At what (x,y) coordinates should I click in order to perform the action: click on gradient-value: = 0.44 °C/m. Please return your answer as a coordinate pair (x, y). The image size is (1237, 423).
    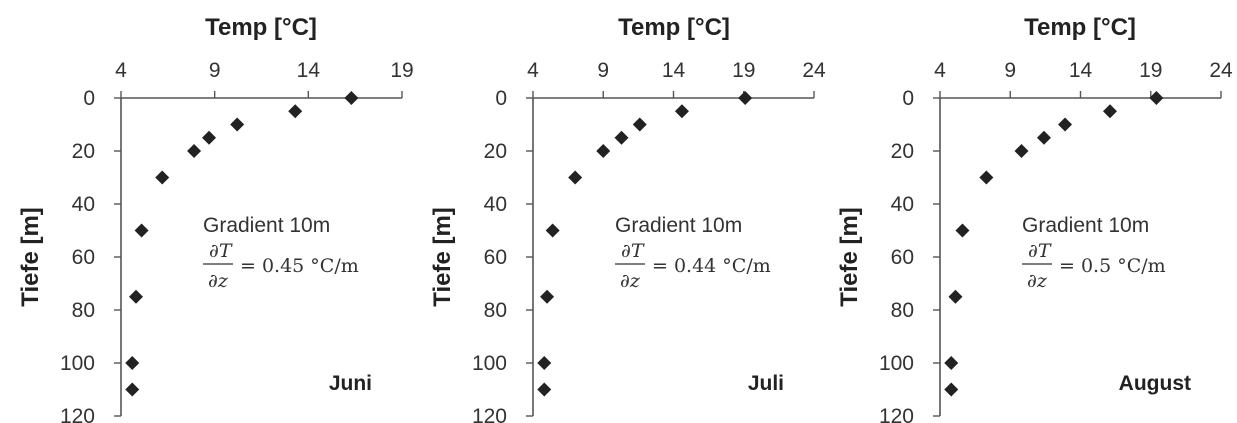
    Looking at the image, I should click on (711, 266).